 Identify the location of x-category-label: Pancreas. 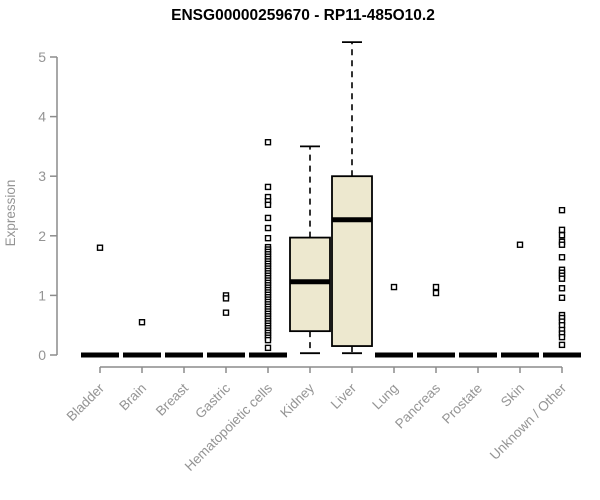
(417, 405).